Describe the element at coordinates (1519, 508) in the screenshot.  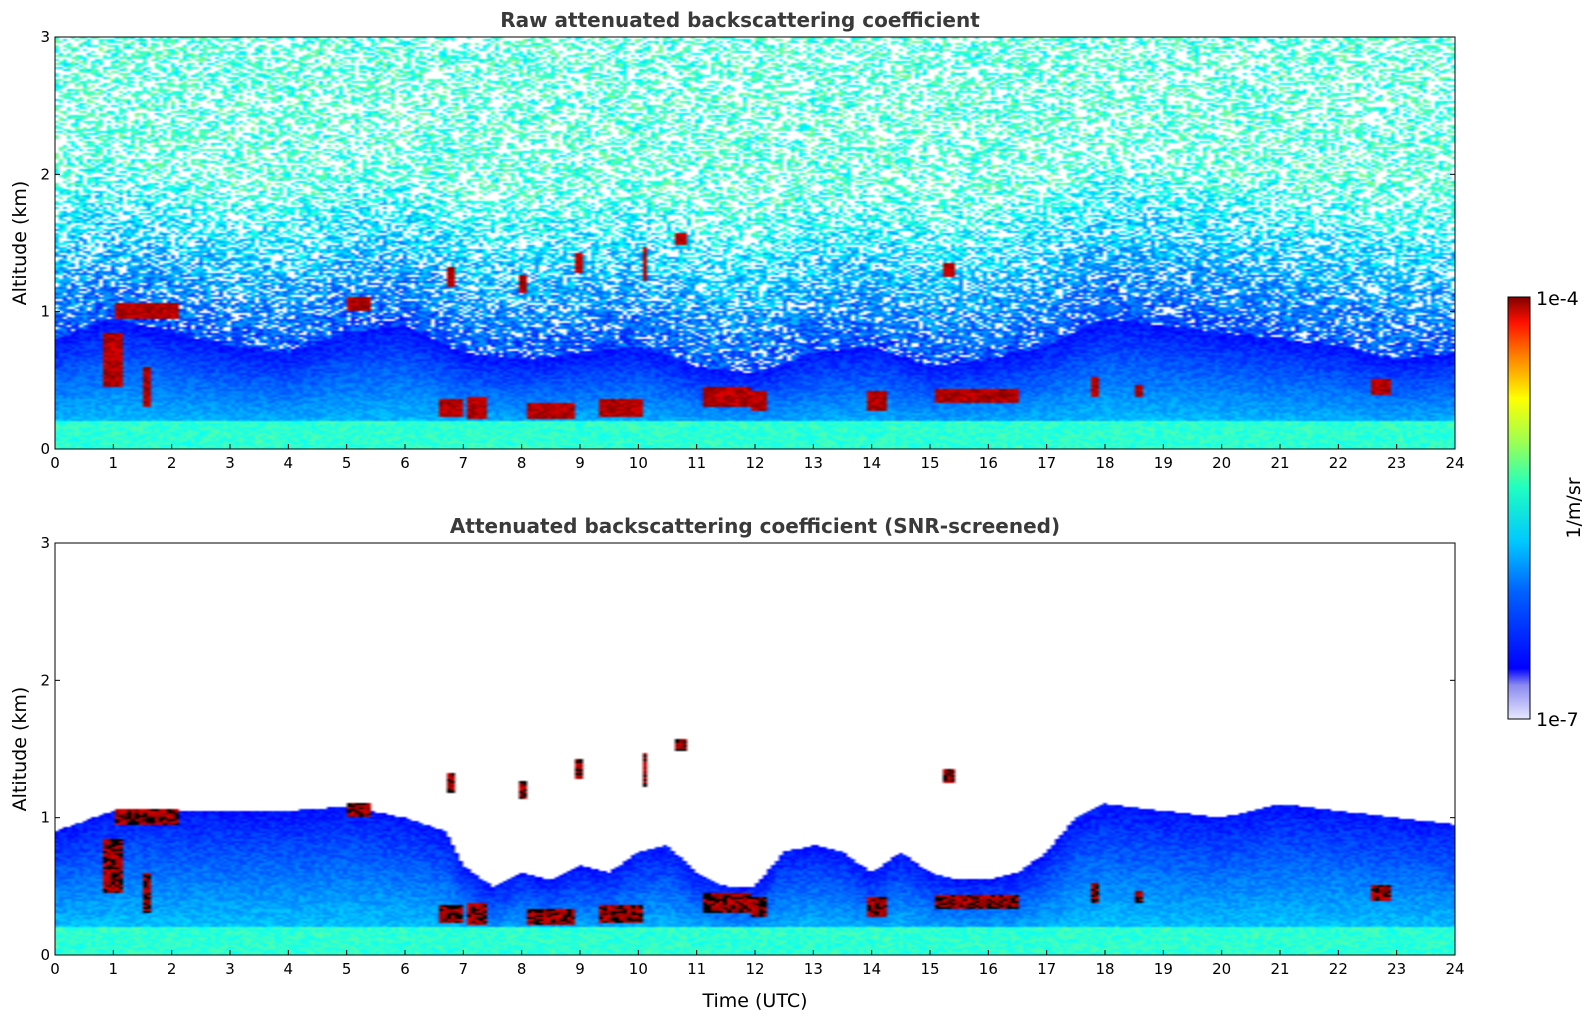
I see `colorbar-gradient` at that location.